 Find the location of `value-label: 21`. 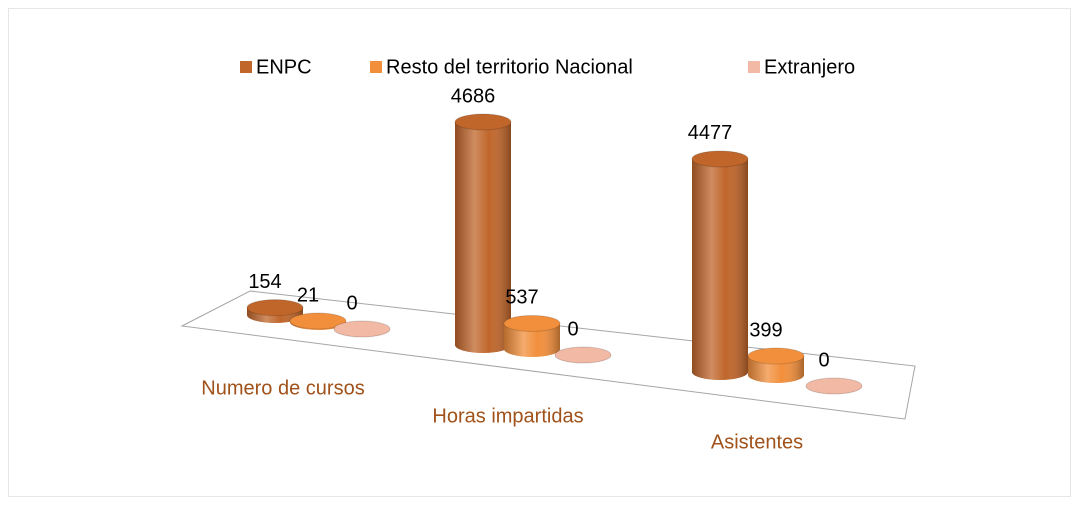

value-label: 21 is located at coordinates (308, 295).